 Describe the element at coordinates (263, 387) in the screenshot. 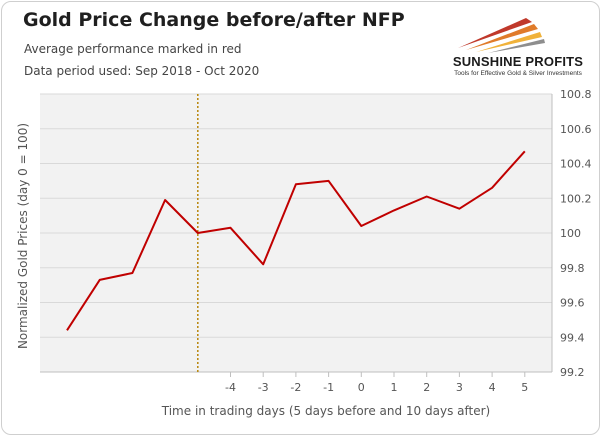

I see `x-tick-label: -3` at that location.